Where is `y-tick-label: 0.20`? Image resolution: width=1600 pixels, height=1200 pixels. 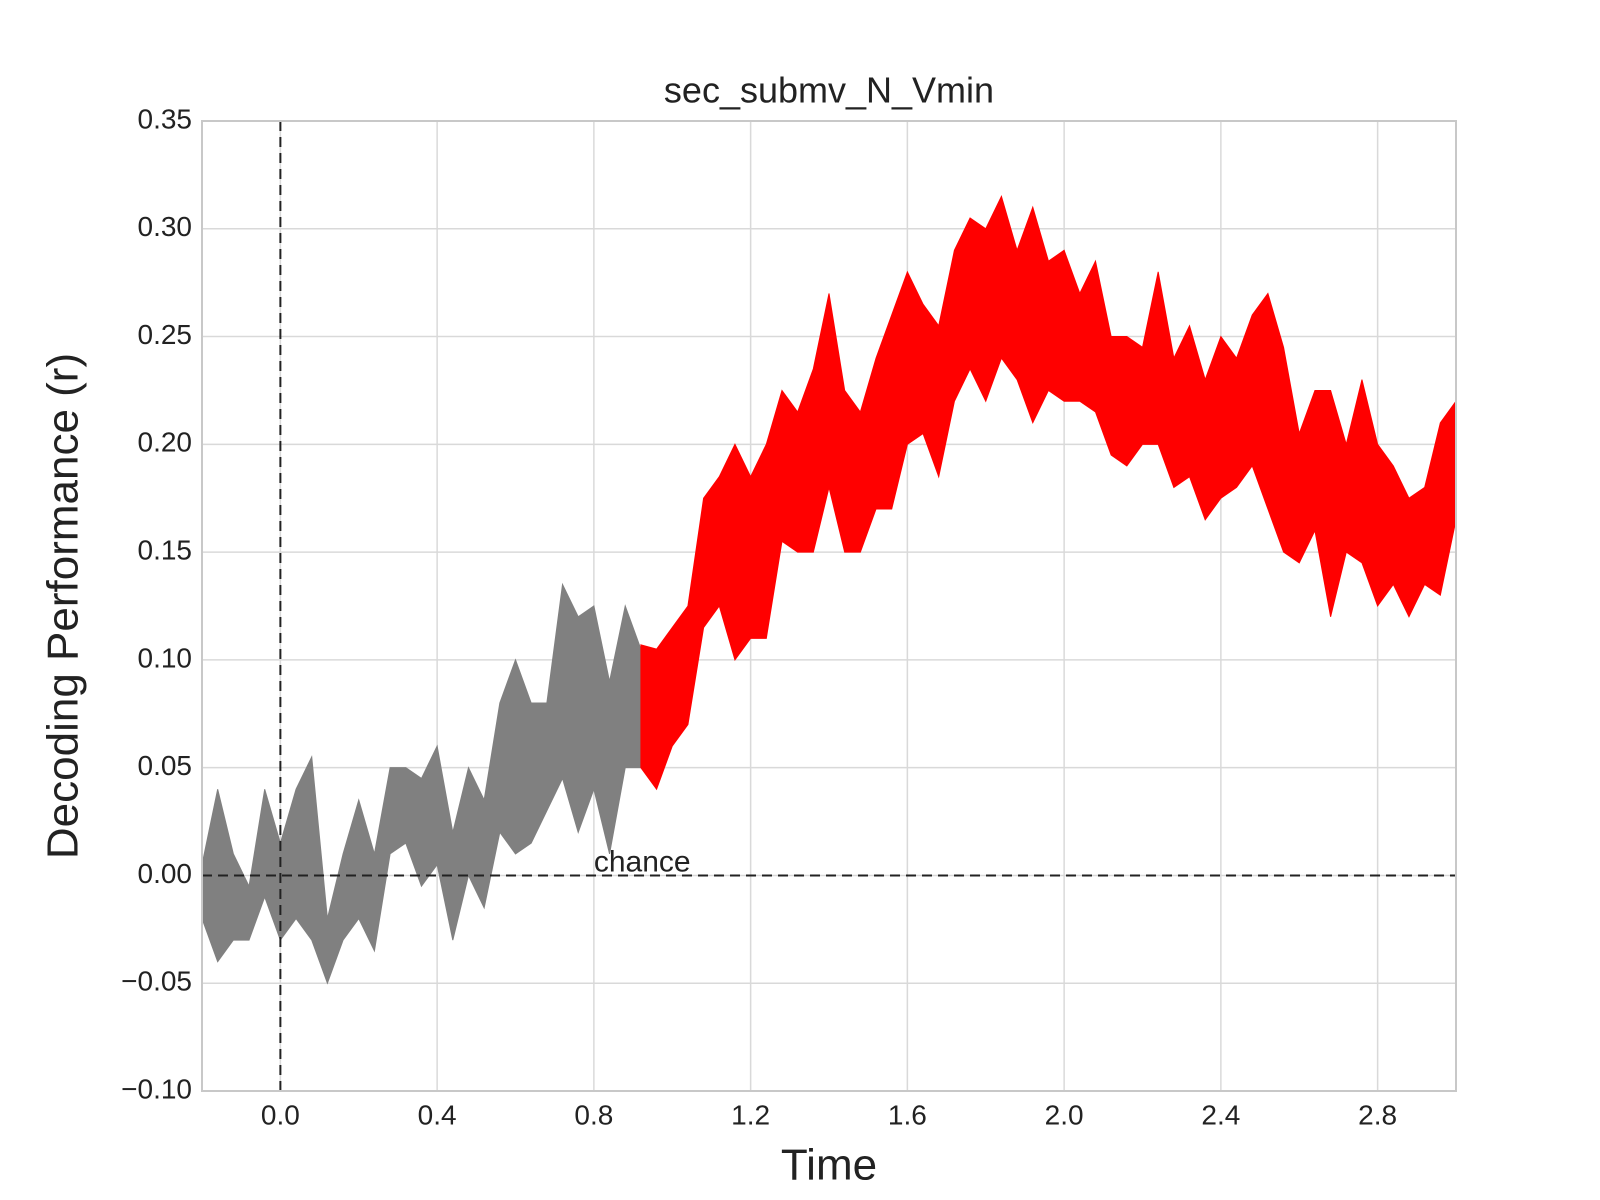
y-tick-label: 0.20 is located at coordinates (165, 442).